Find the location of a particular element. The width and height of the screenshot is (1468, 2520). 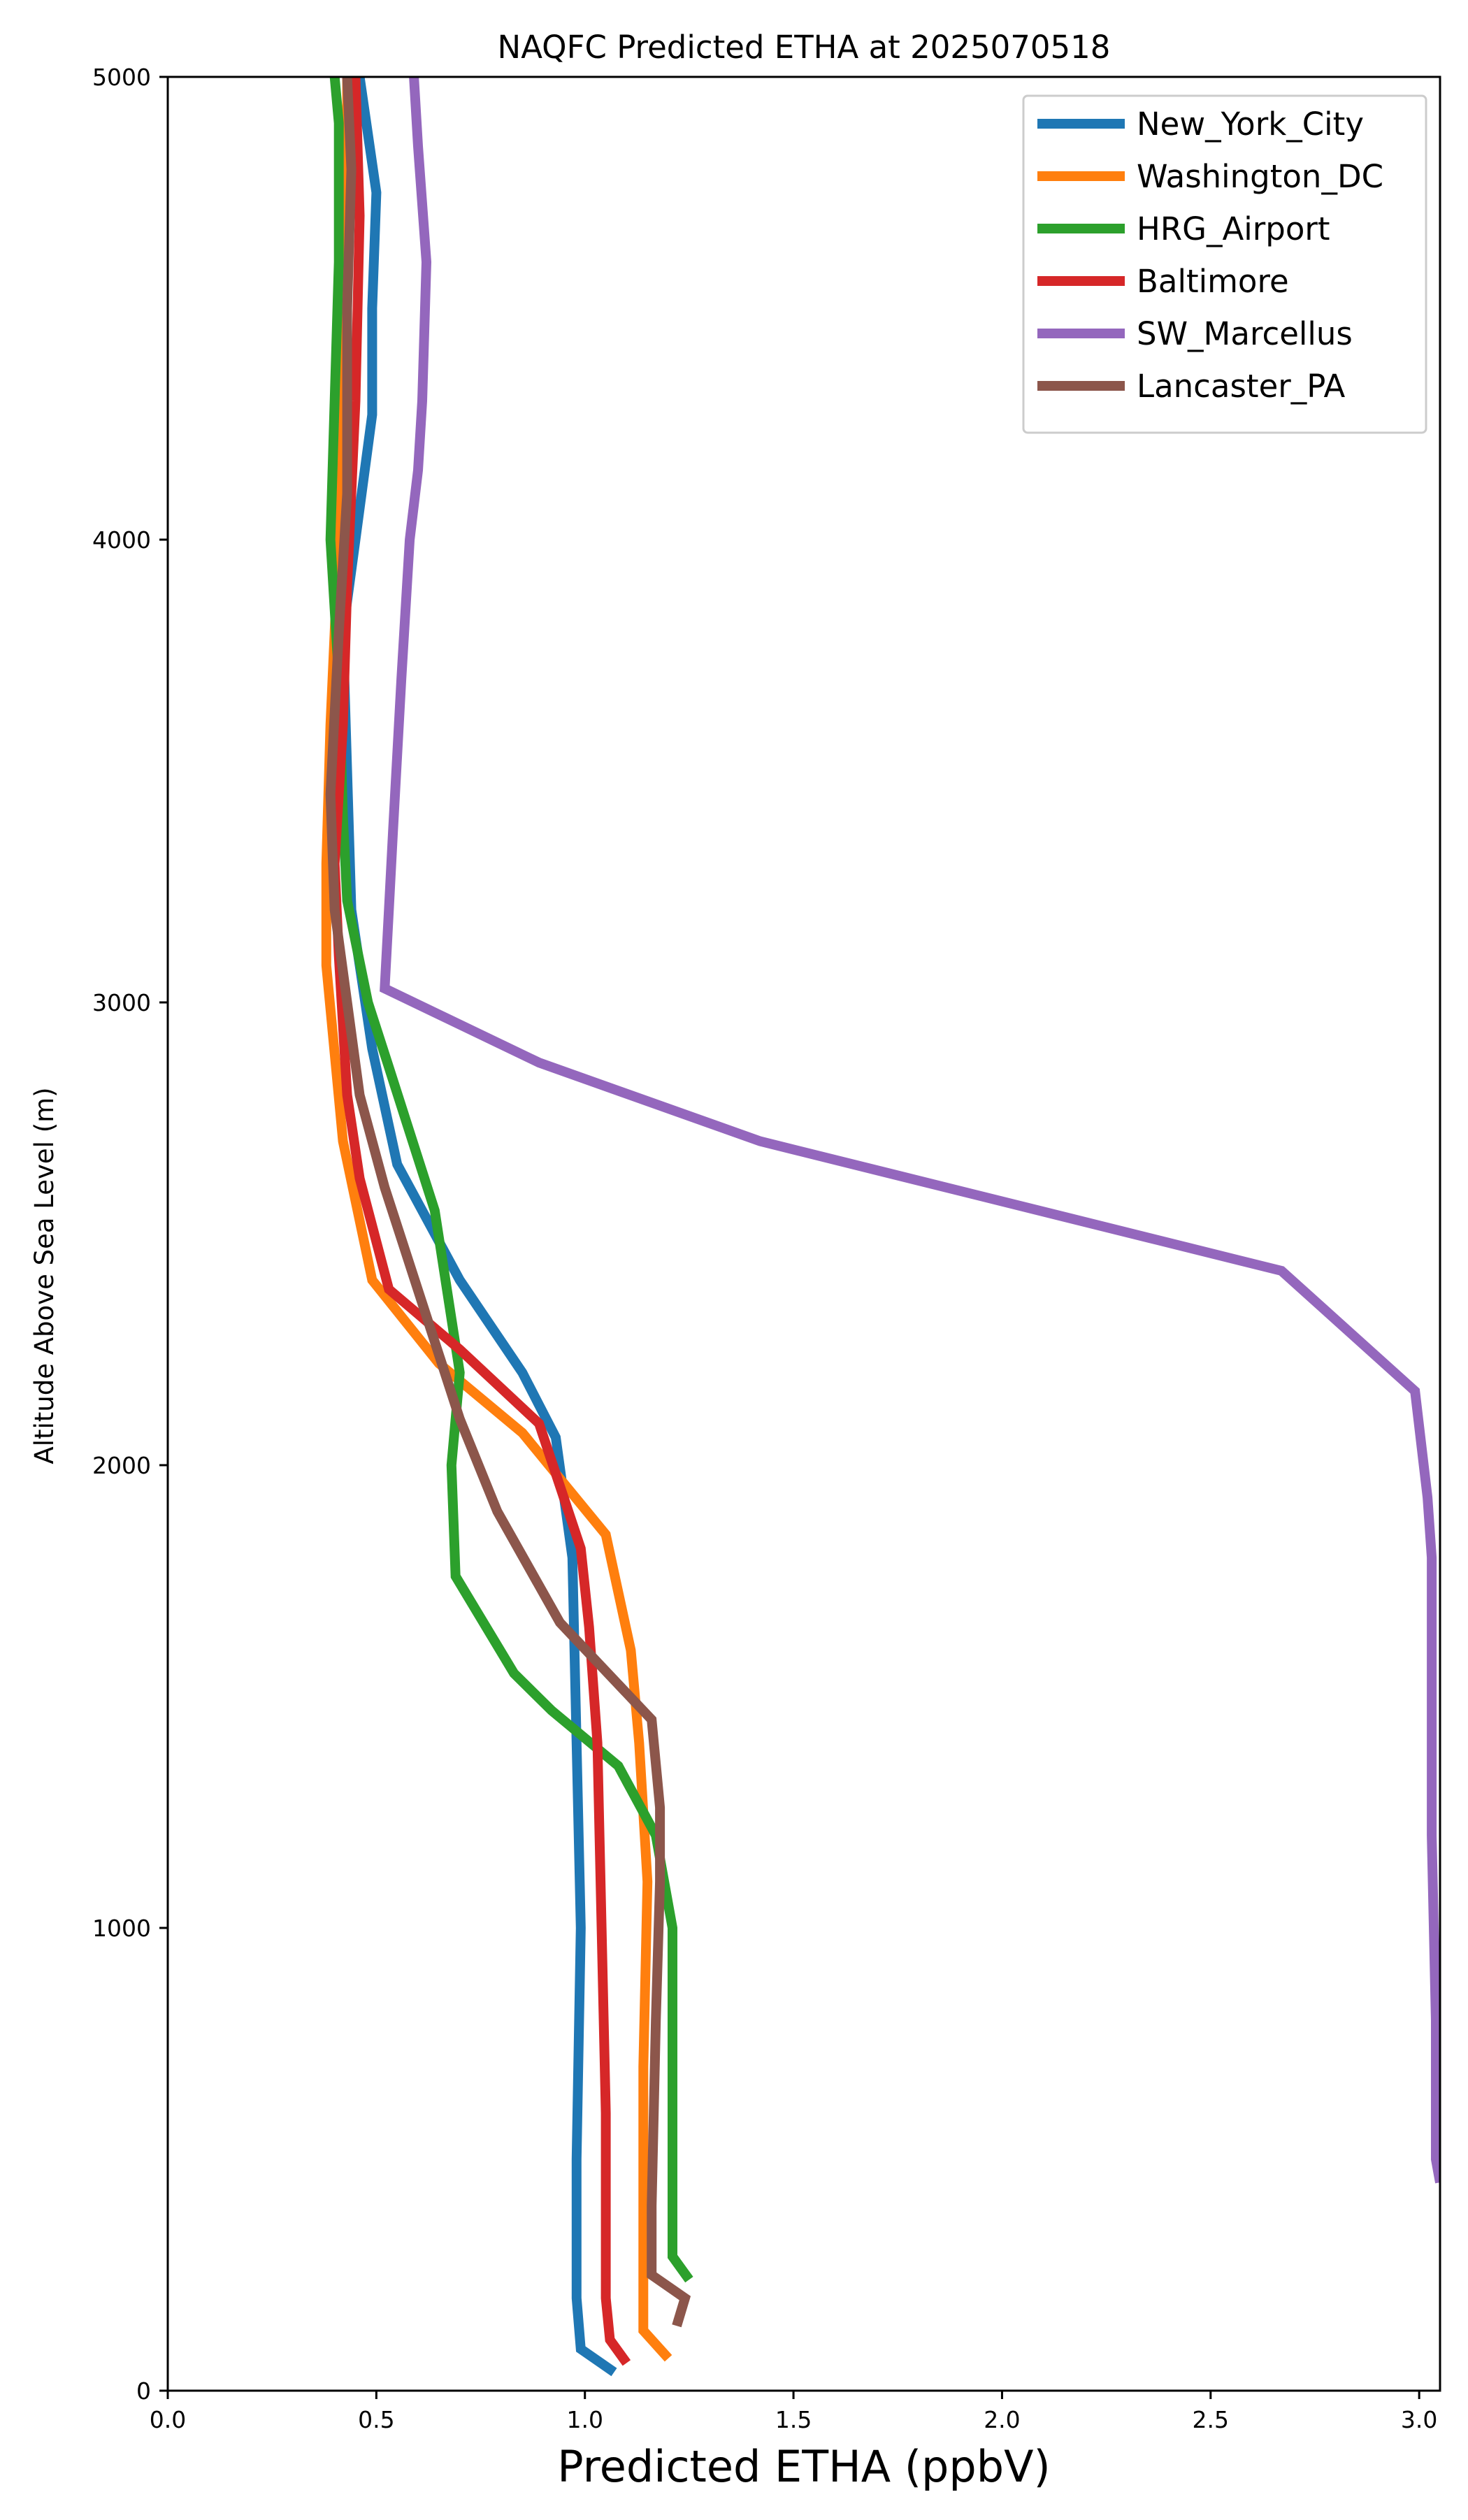

y-tick-label: 1000 is located at coordinates (121, 1929).